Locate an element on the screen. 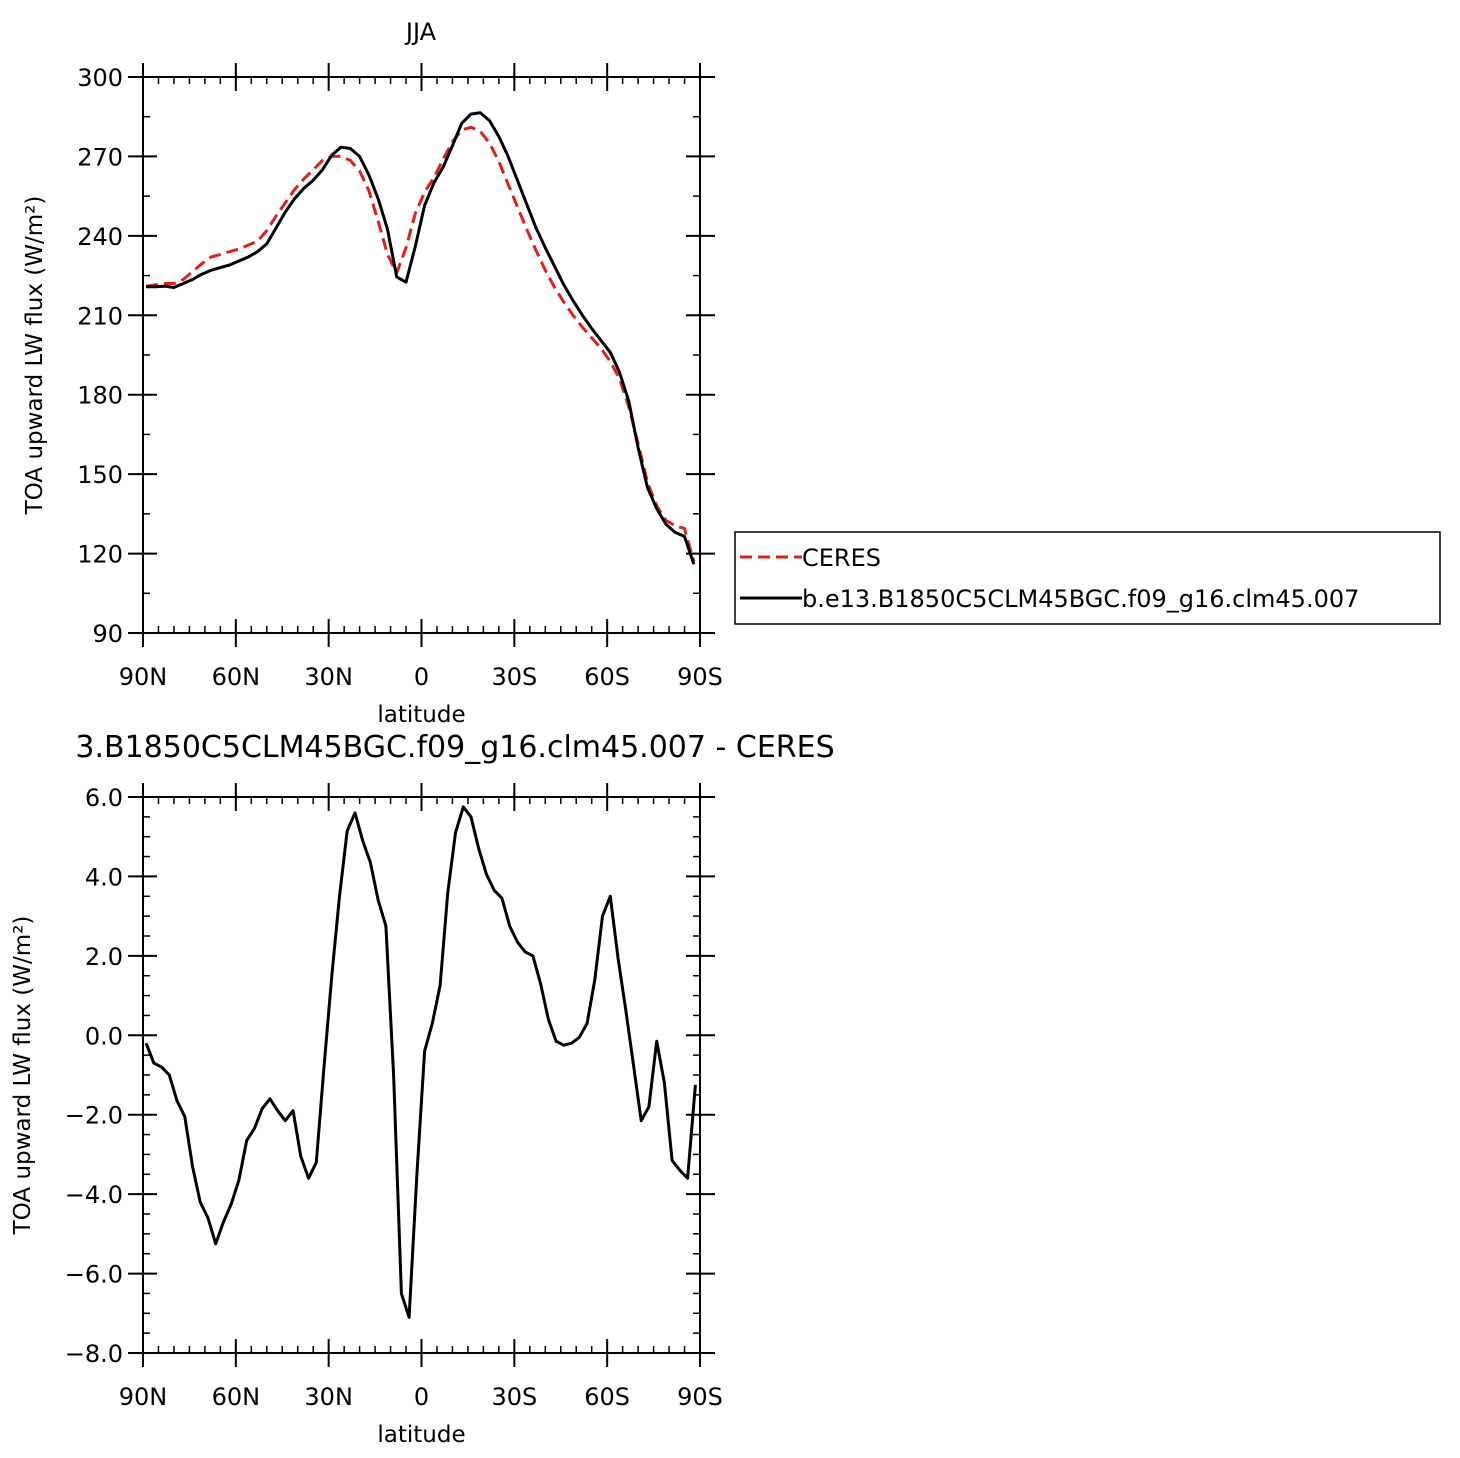  top-y-axis-label: TOA upward LW flux (W/m²) is located at coordinates (35, 356).